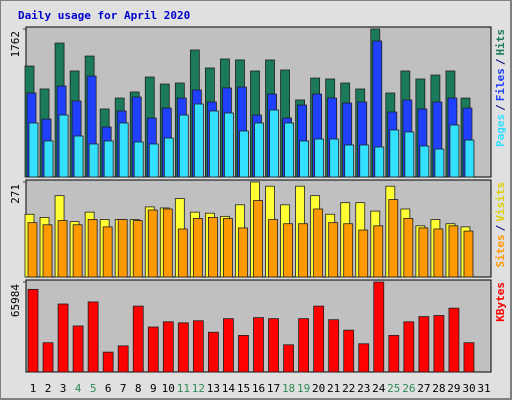 The height and width of the screenshot is (400, 512). What do you see at coordinates (213, 388) in the screenshot?
I see `x-tick-label: 13` at bounding box center [213, 388].